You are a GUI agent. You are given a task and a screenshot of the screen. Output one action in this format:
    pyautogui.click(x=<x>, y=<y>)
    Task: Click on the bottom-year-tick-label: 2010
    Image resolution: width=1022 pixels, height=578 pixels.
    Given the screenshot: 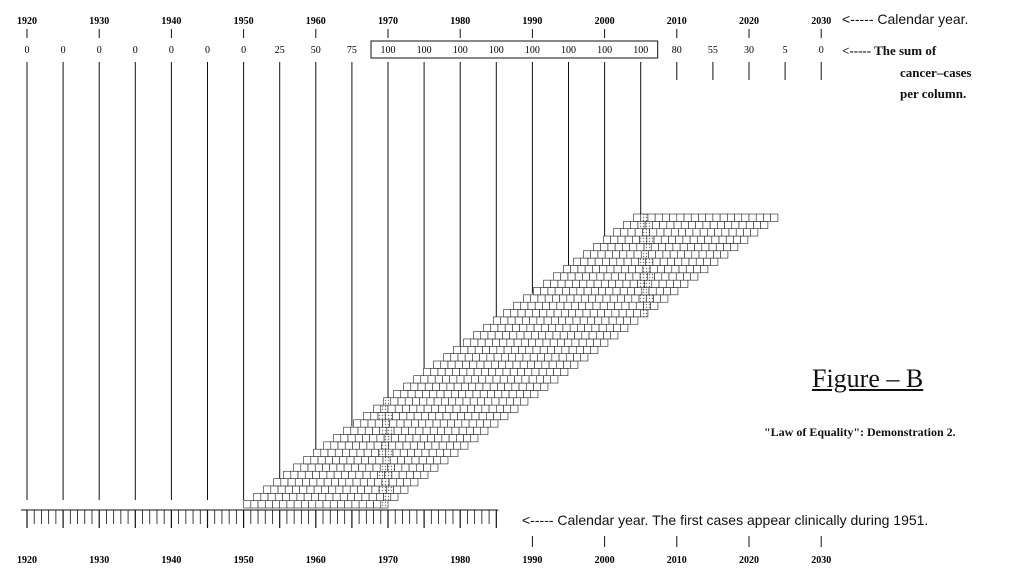 What is the action you would take?
    pyautogui.click(x=677, y=560)
    